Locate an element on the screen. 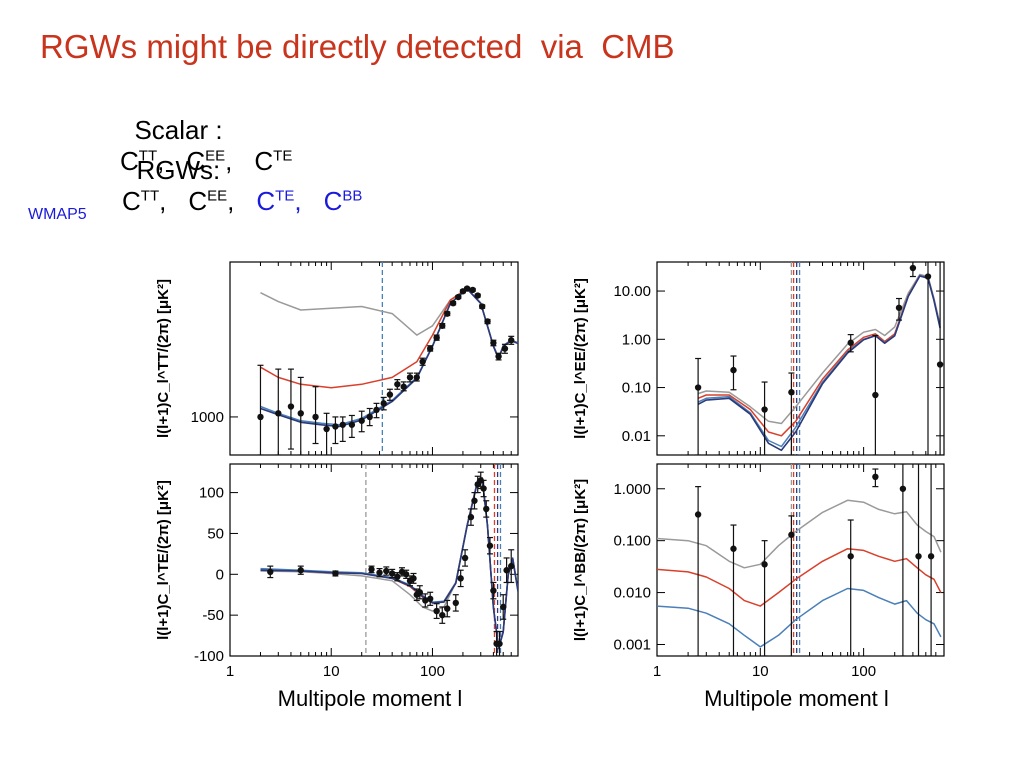 The image size is (1024, 768). tt-frame is located at coordinates (374, 358).